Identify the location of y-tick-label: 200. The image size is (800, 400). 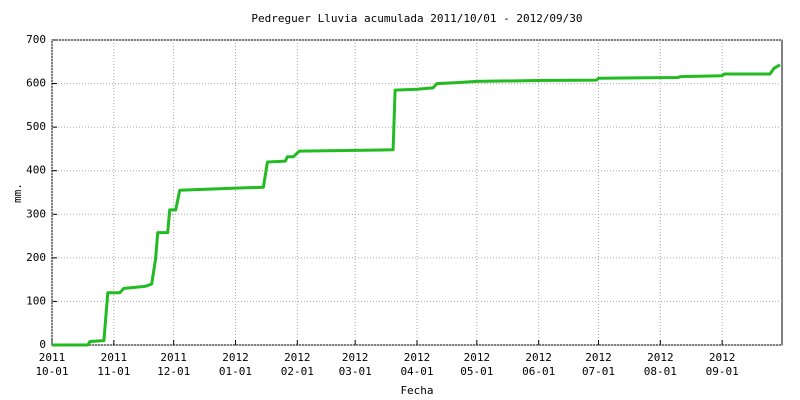
(36, 257).